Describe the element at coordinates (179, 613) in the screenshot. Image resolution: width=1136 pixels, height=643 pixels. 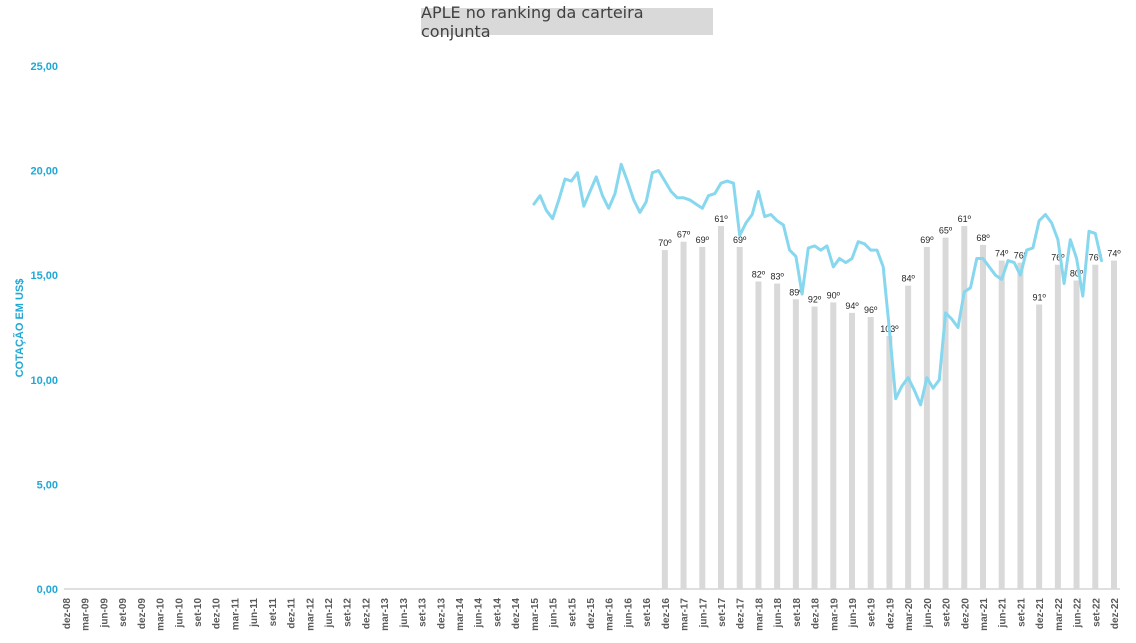
I see `x-tick-label: jun-10` at that location.